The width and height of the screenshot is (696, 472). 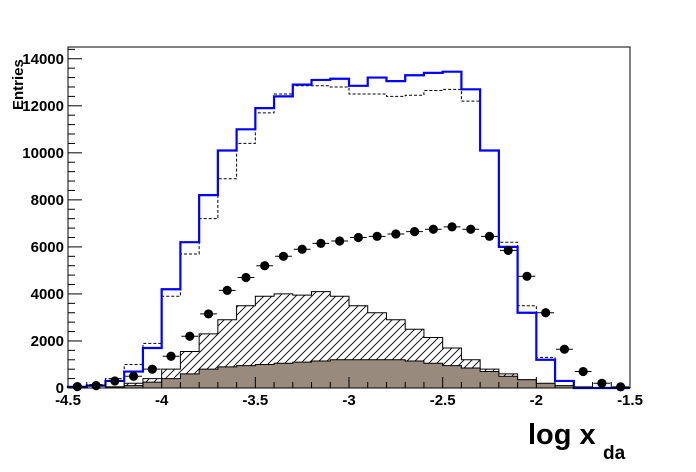 What do you see at coordinates (630, 400) in the screenshot?
I see `x-tick-label: -1.5` at bounding box center [630, 400].